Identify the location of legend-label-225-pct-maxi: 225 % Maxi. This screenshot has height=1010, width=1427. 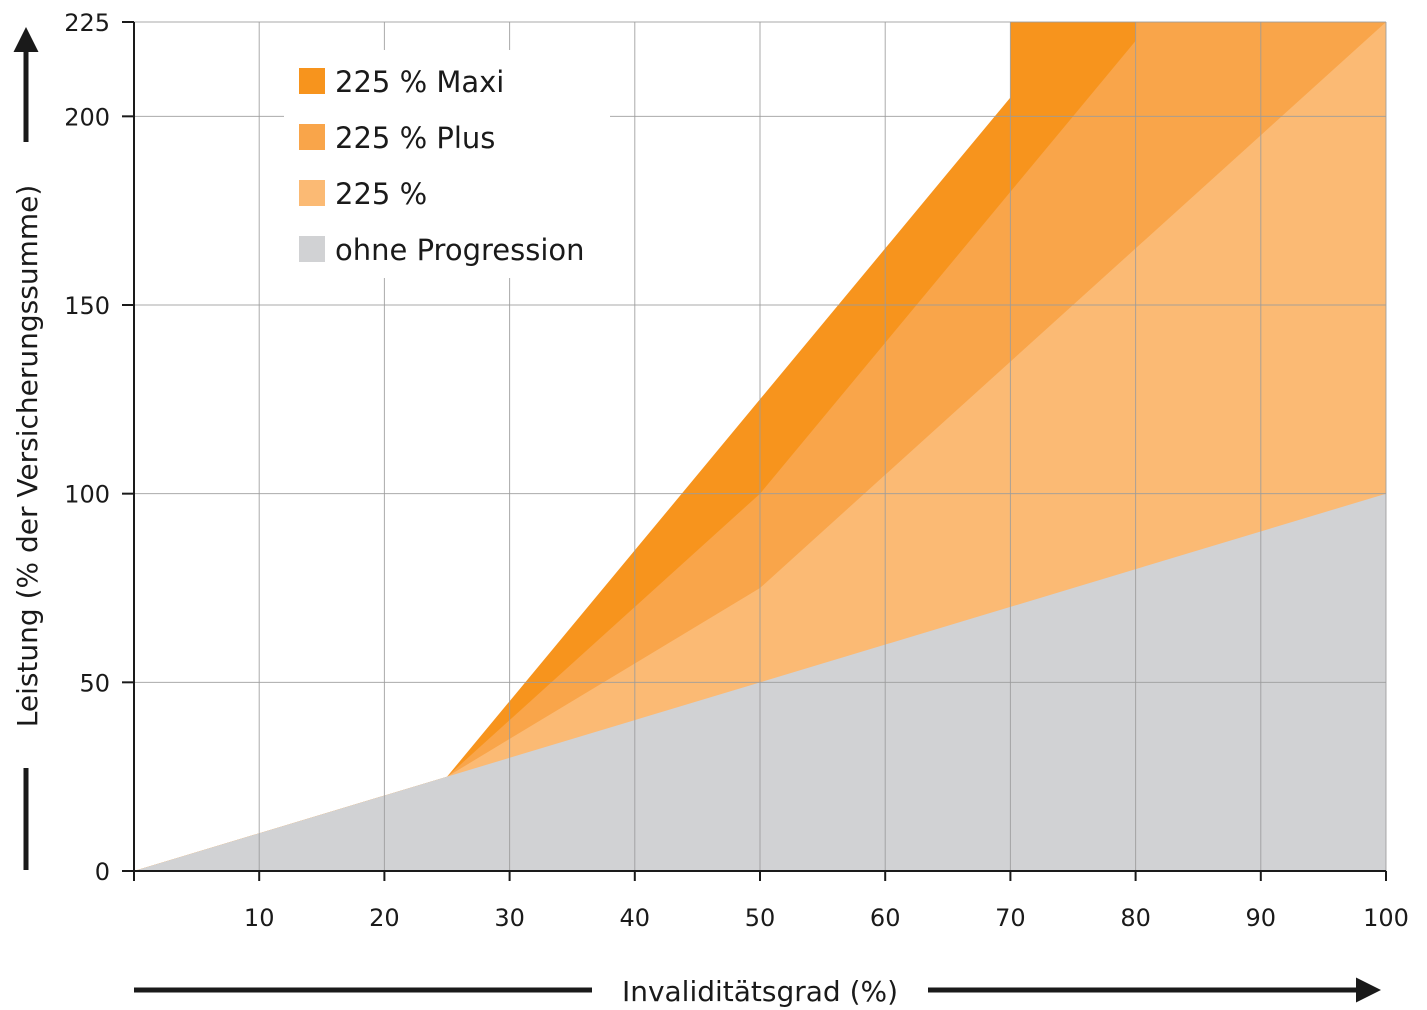
(419, 82).